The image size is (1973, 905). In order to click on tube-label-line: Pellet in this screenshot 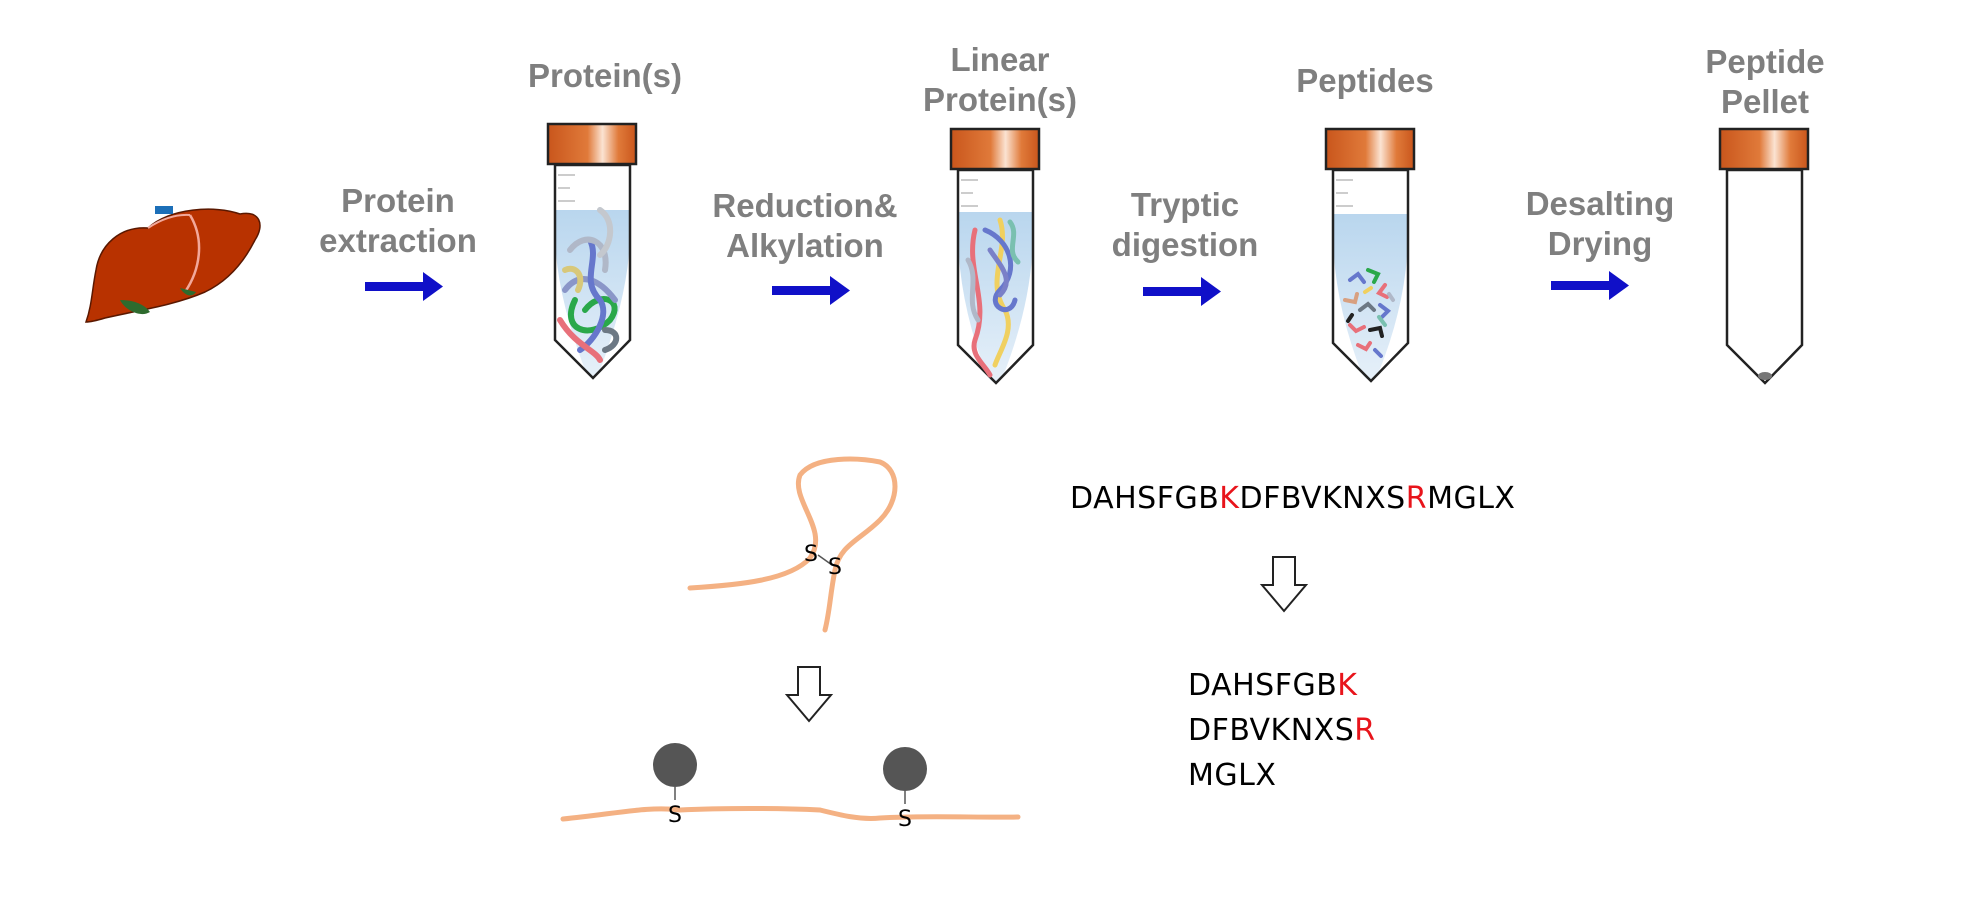, I will do `click(1765, 101)`.